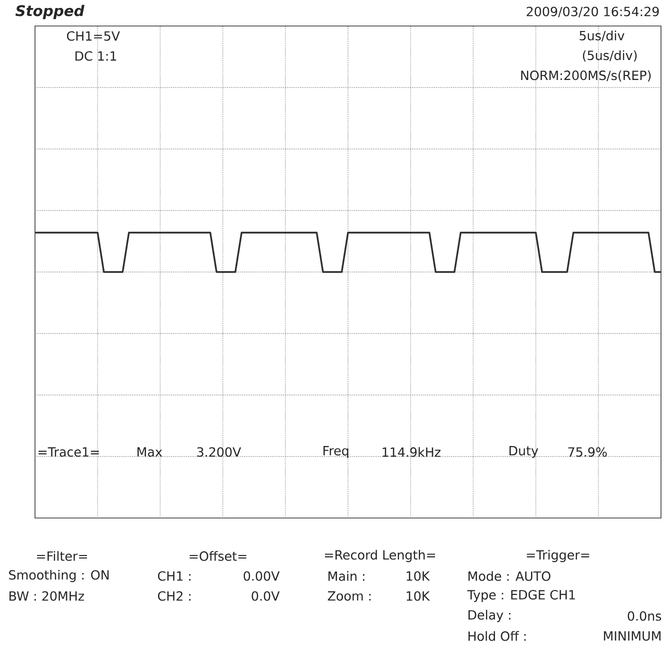  Describe the element at coordinates (93, 36) in the screenshot. I see `text: CH1=5V` at that location.